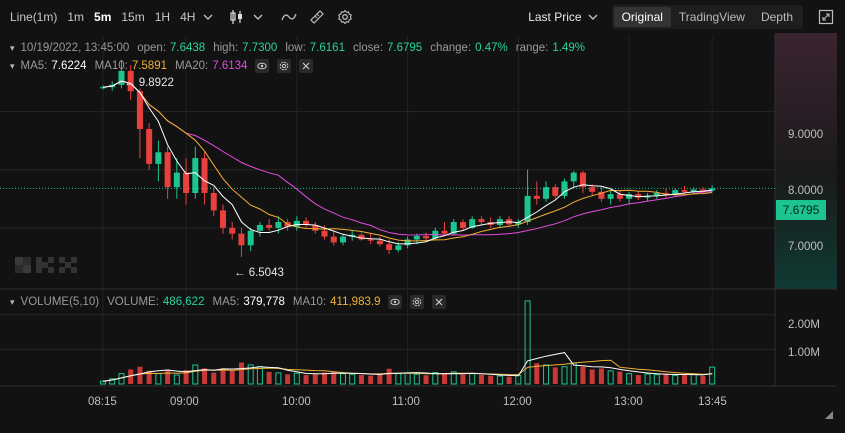 The image size is (845, 433). What do you see at coordinates (405, 48) in the screenshot?
I see `close-value: 7.6795` at bounding box center [405, 48].